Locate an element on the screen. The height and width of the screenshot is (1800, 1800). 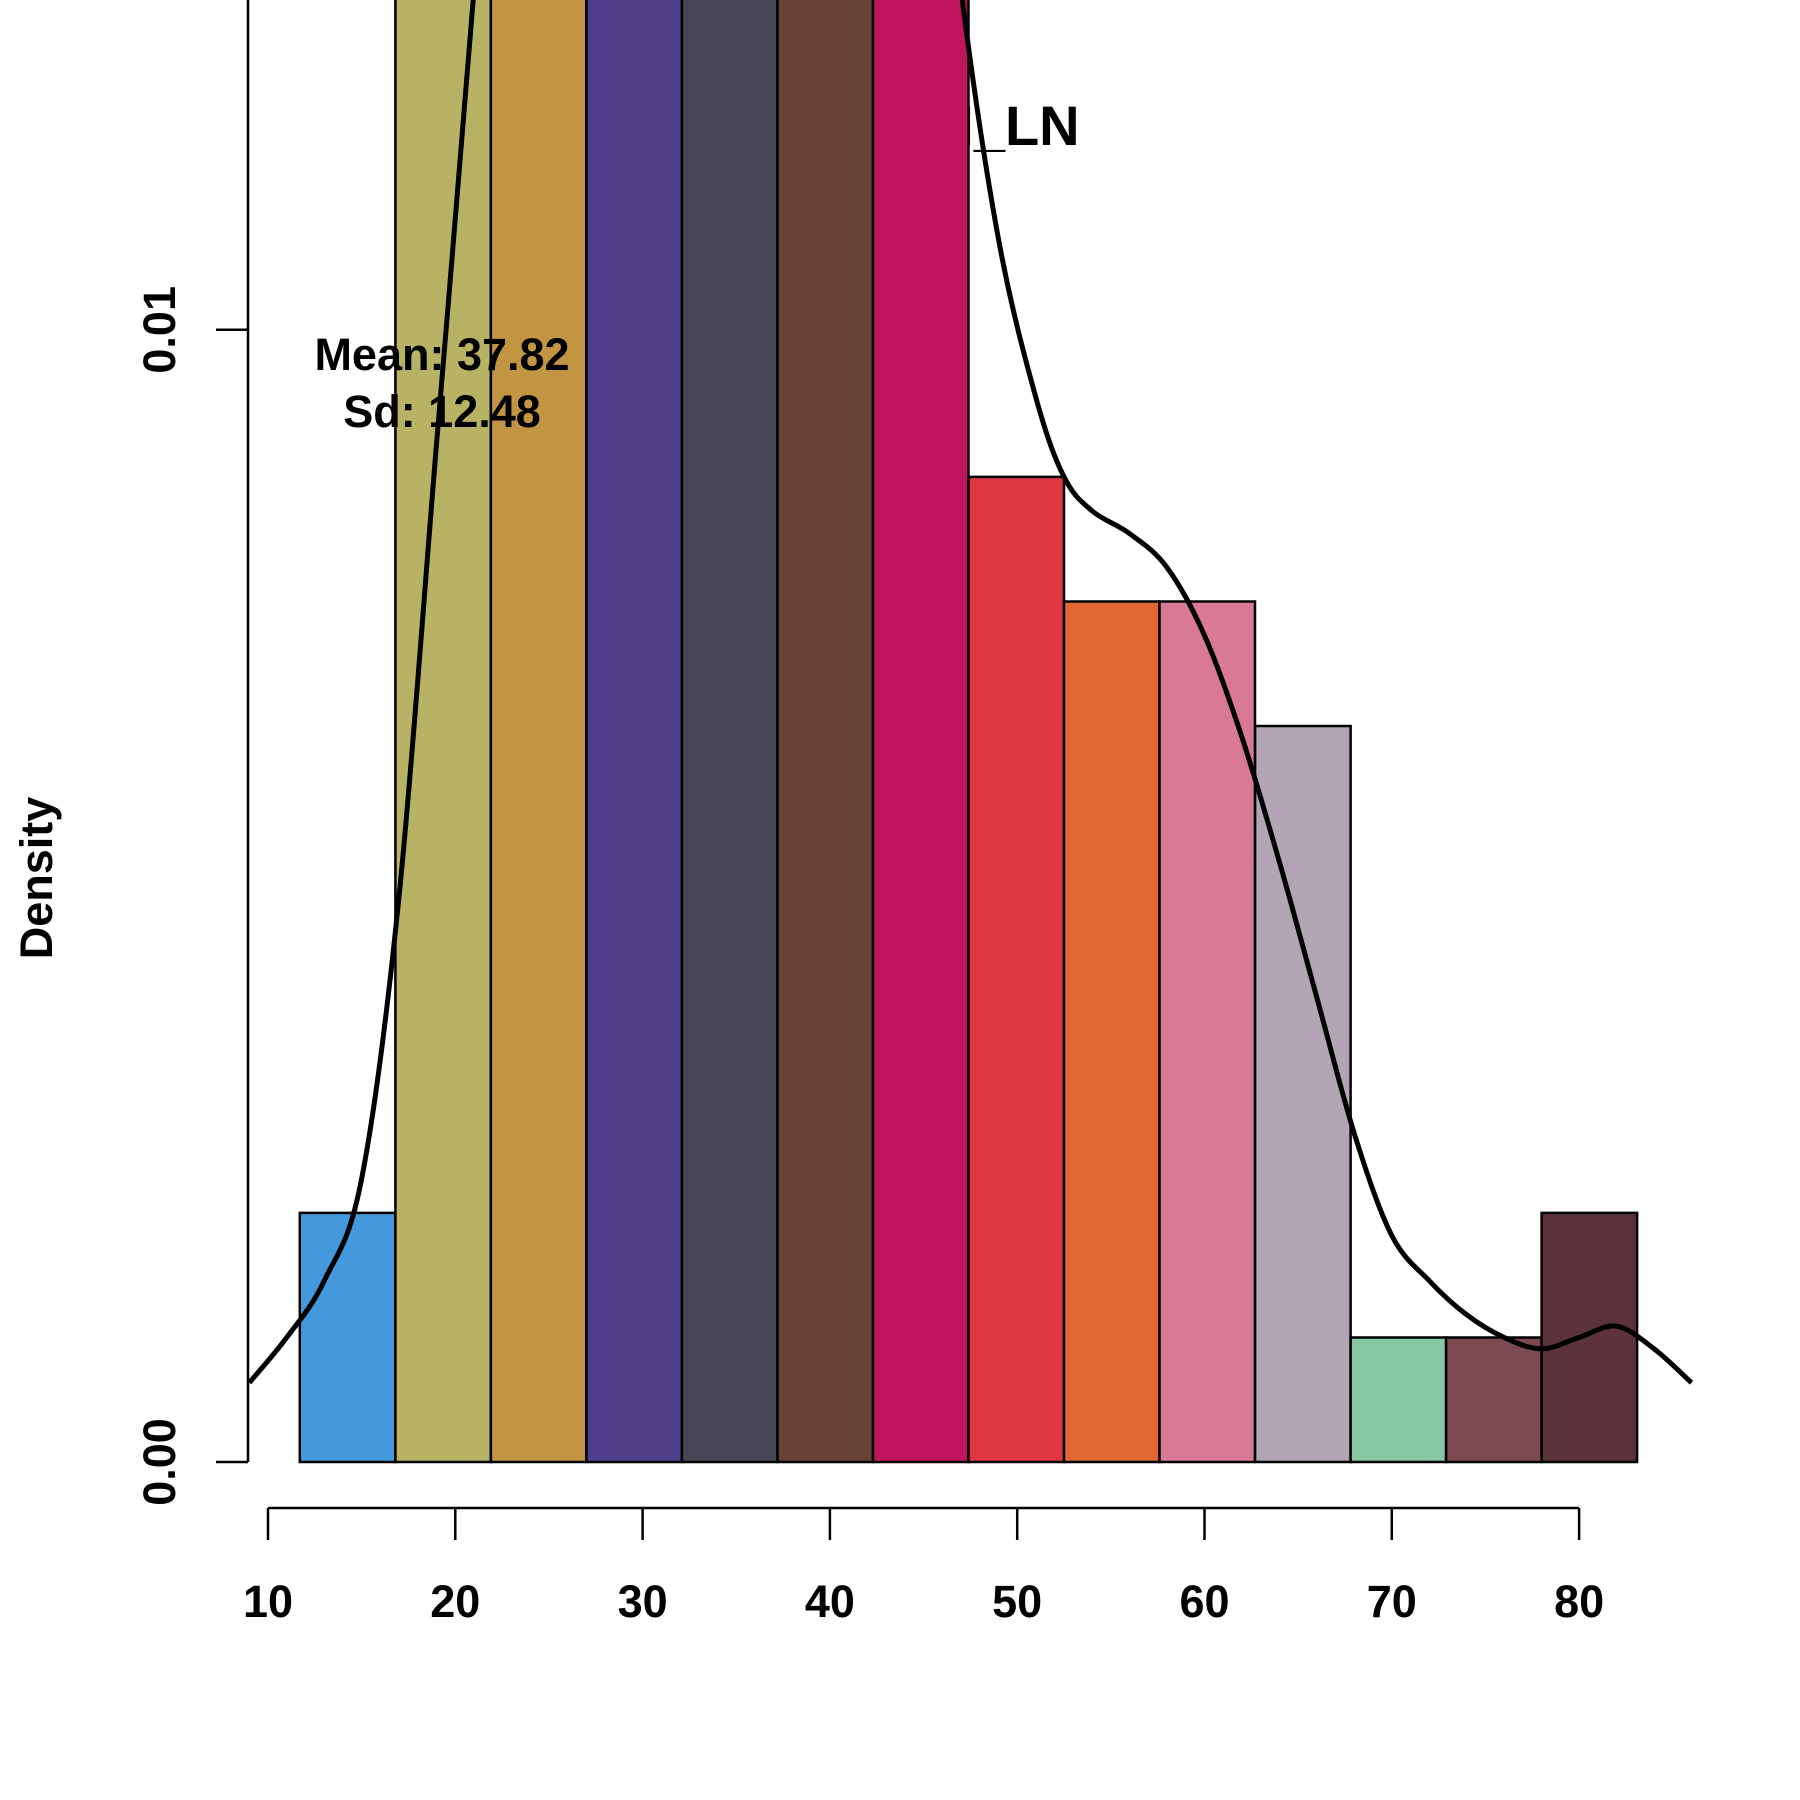
y-axis-label: Density is located at coordinates (36, 878).